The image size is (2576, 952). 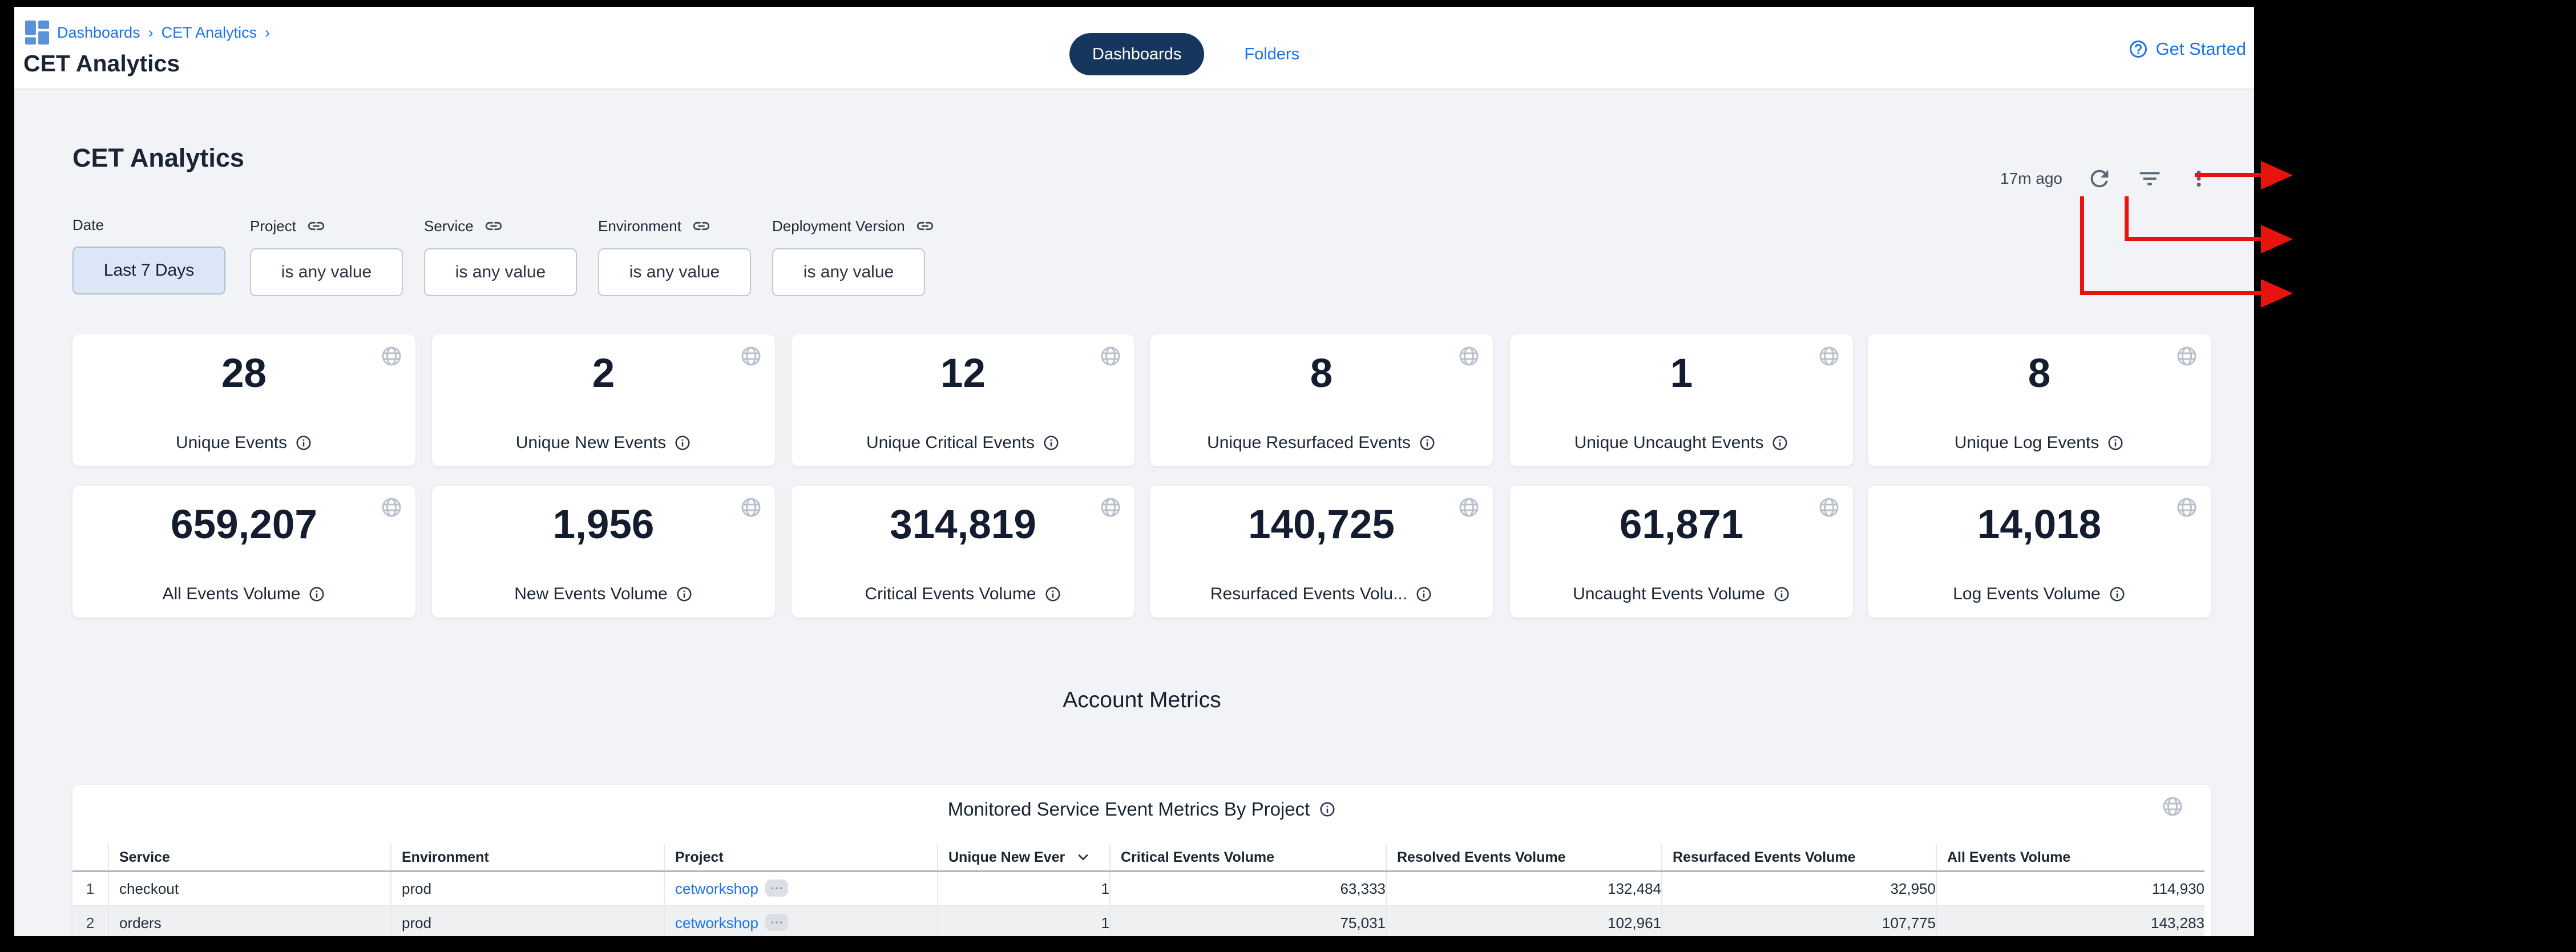 I want to click on metric-value: 314,819, so click(x=963, y=524).